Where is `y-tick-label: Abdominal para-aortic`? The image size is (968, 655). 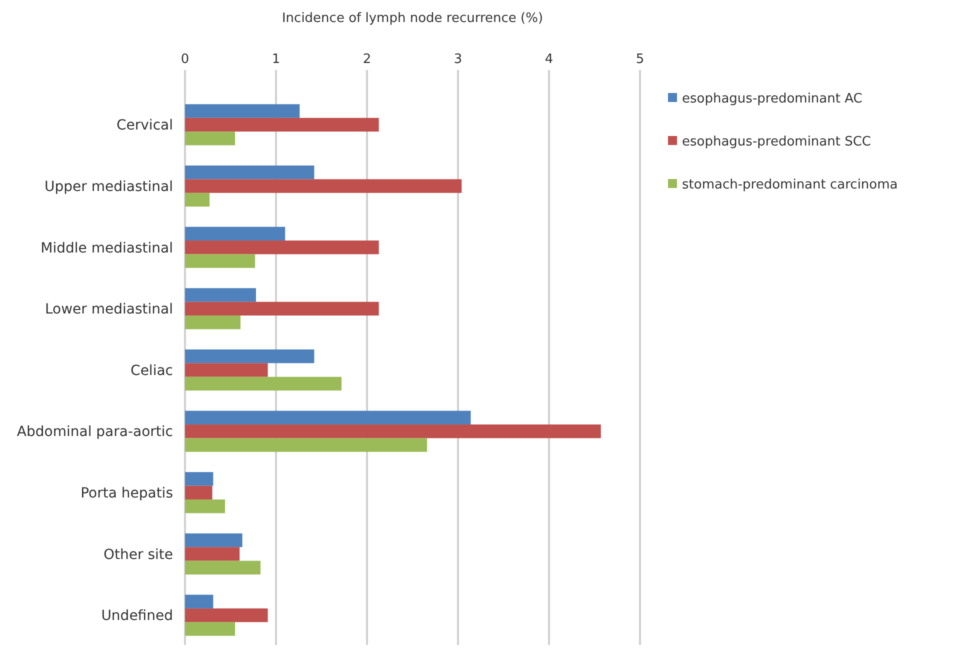
y-tick-label: Abdominal para-aortic is located at coordinates (94, 432).